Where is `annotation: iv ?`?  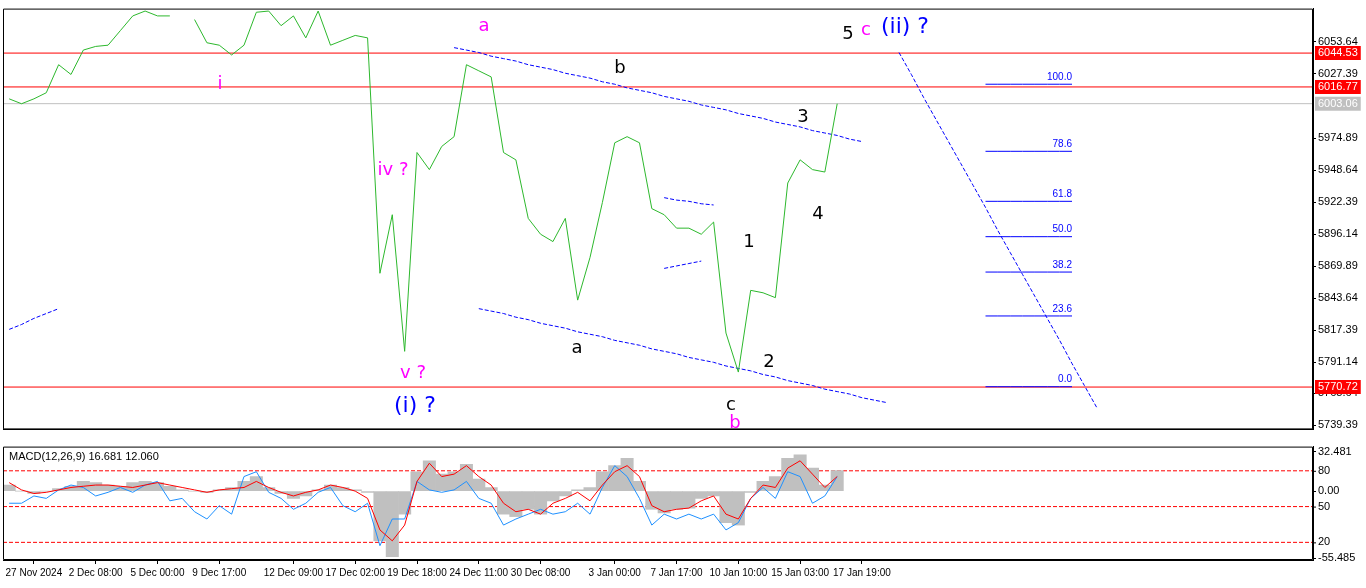
annotation: iv ? is located at coordinates (393, 168).